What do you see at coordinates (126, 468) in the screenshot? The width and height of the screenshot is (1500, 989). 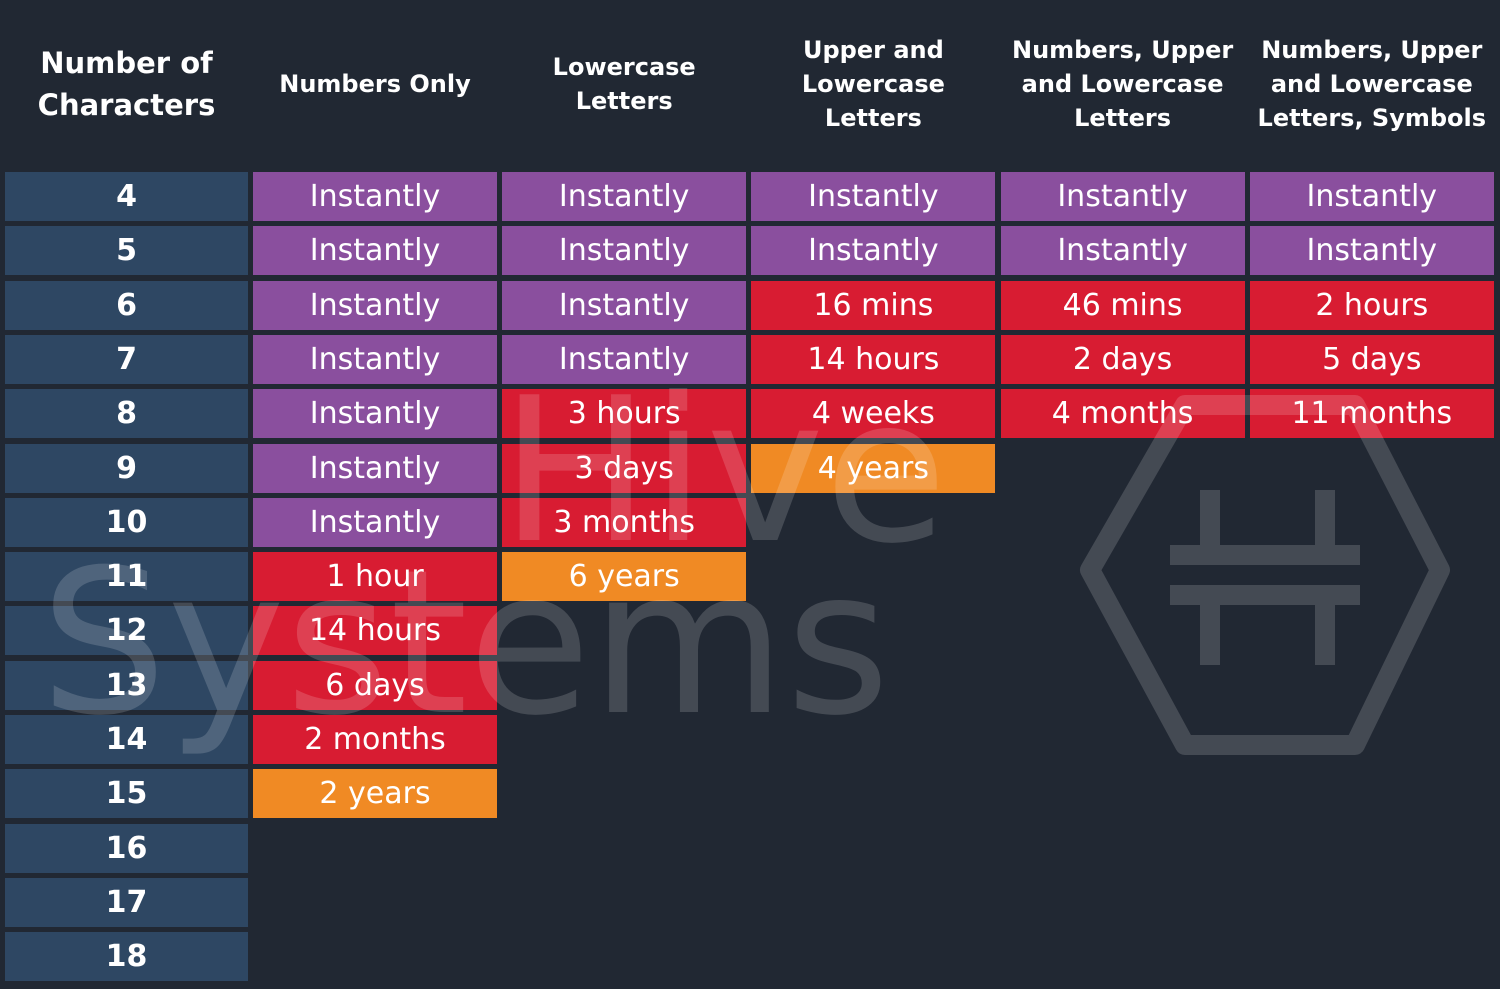 I see `row-label: 9` at bounding box center [126, 468].